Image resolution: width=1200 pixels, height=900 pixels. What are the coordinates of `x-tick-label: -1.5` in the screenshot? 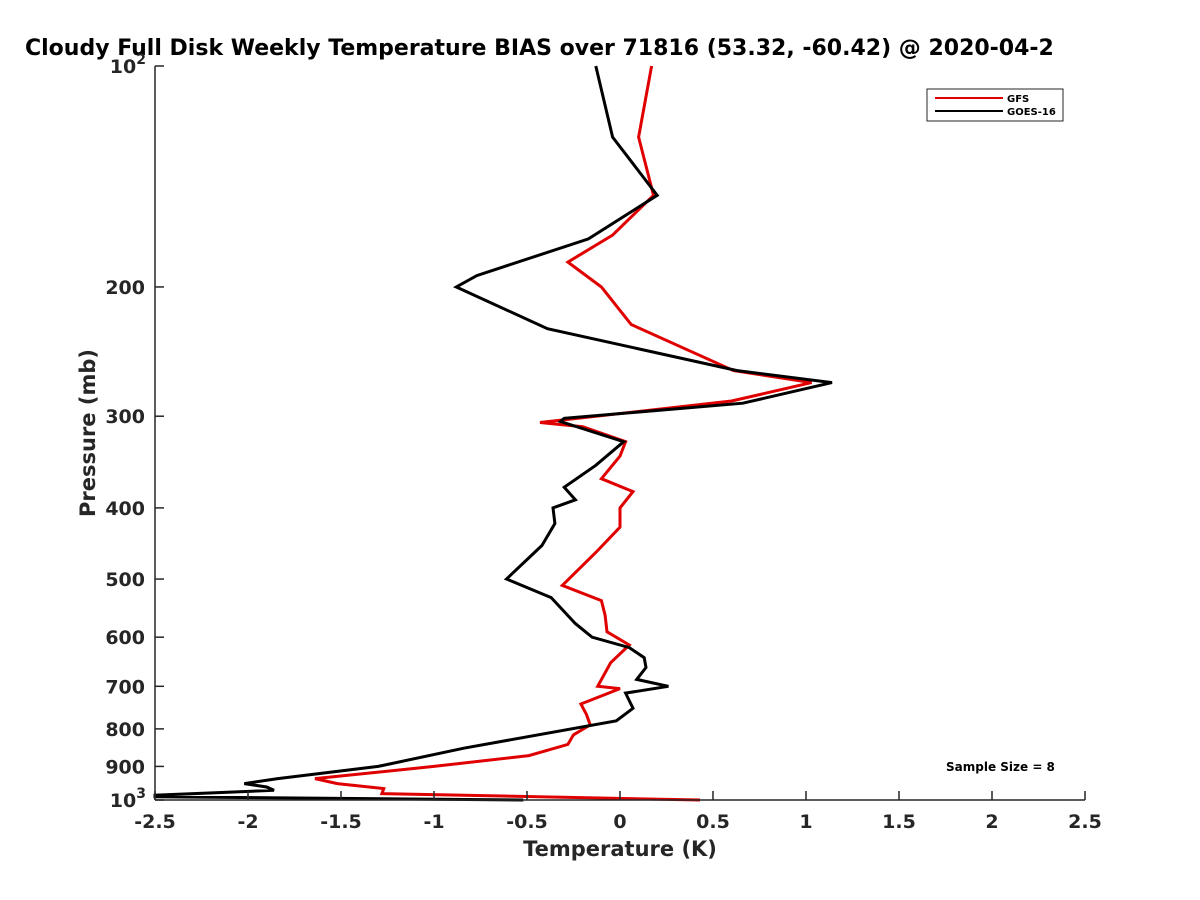 It's located at (341, 822).